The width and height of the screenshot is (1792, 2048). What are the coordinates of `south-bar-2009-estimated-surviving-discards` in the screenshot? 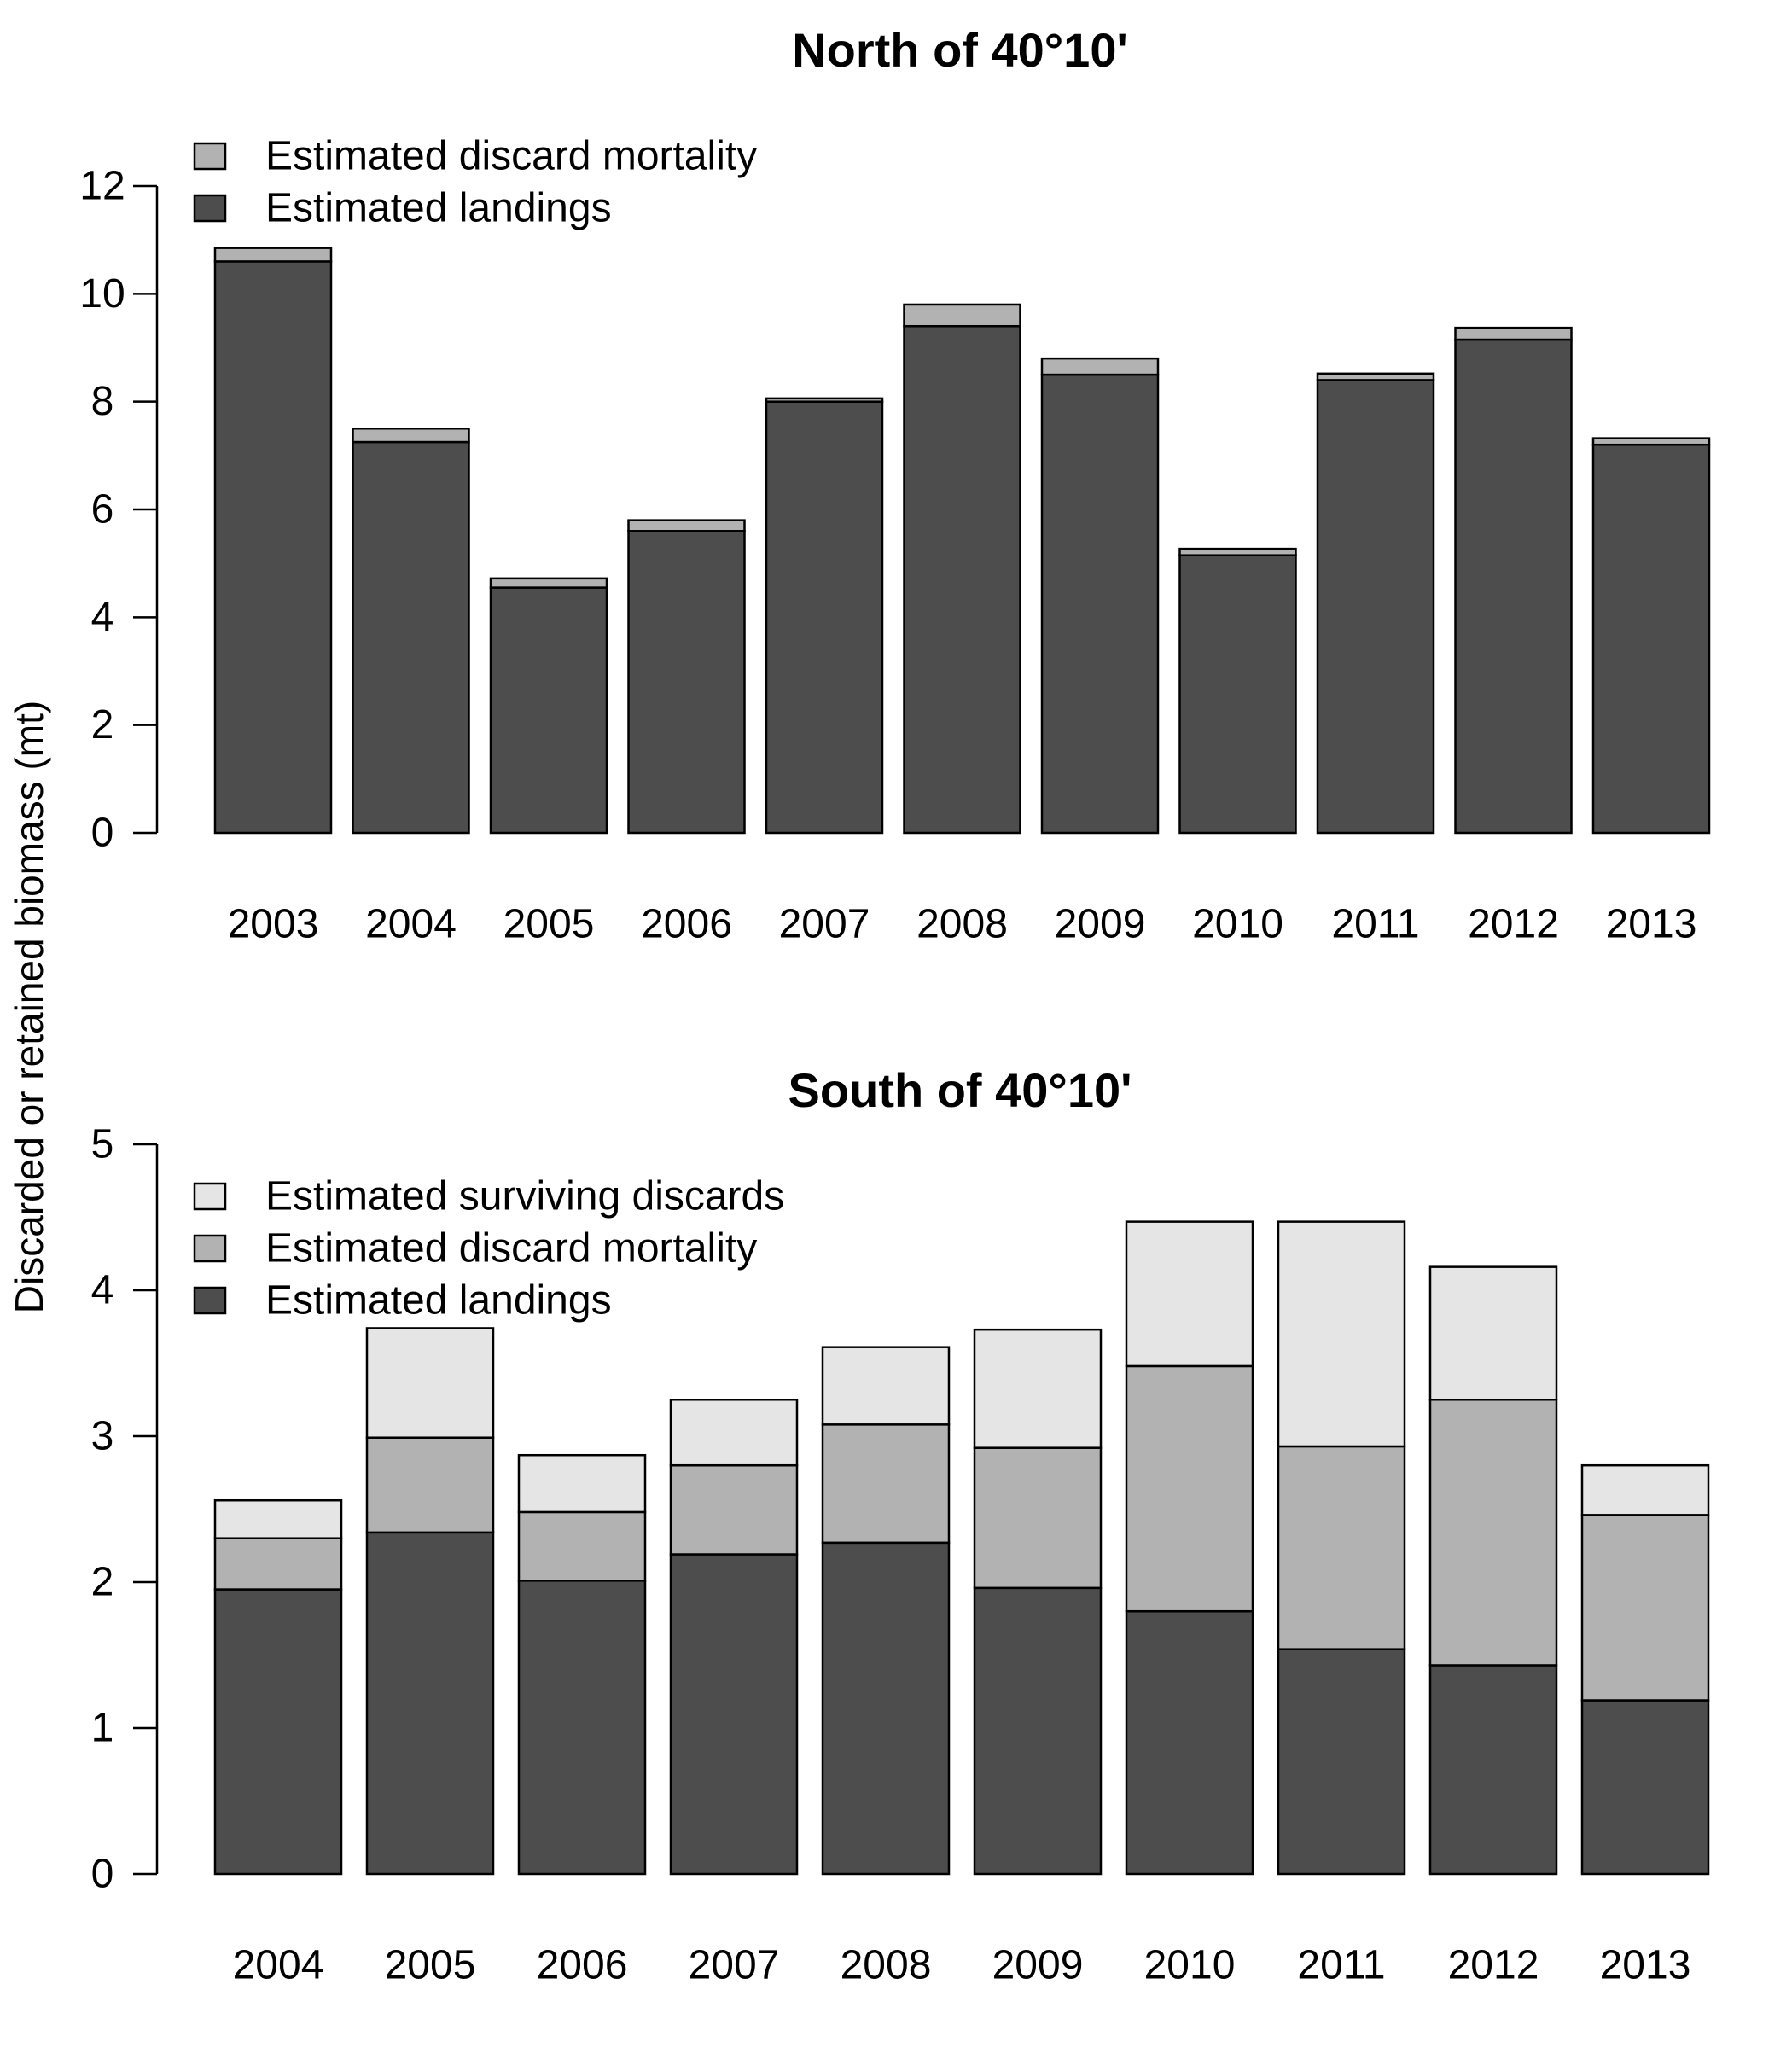 It's located at (1038, 1388).